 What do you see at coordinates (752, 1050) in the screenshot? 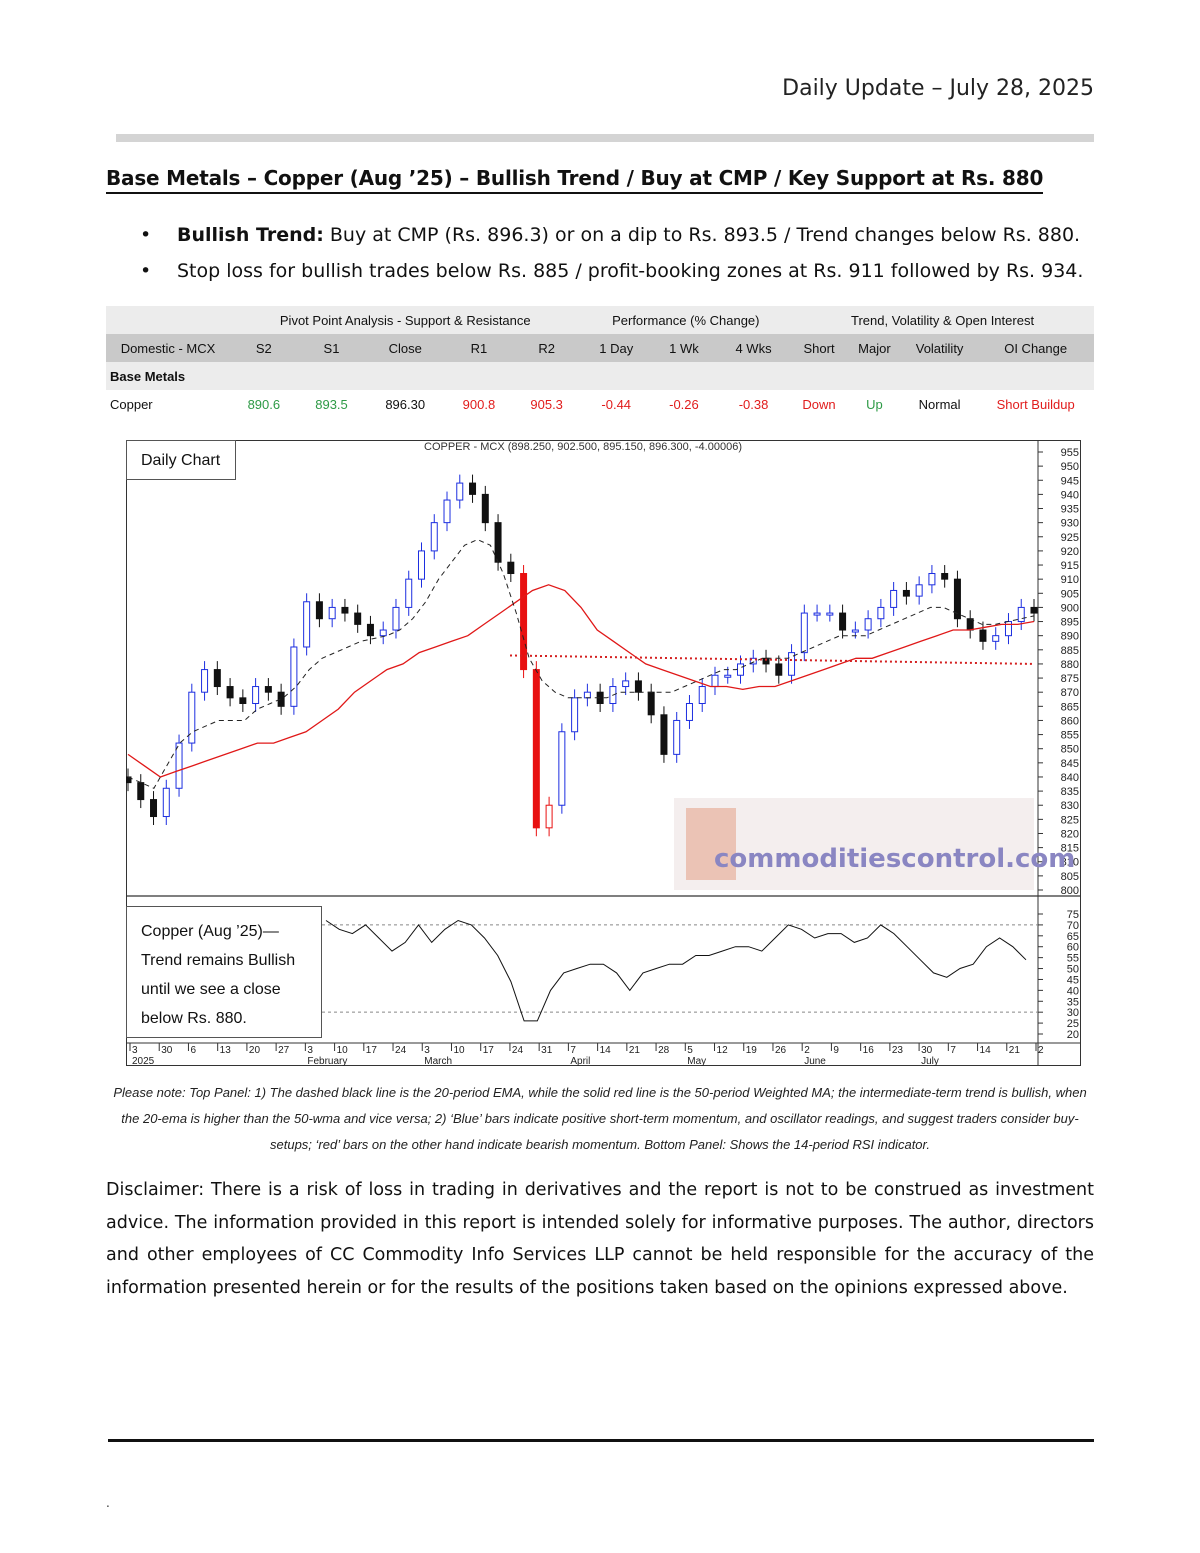
I see `date-tick-label: 19` at bounding box center [752, 1050].